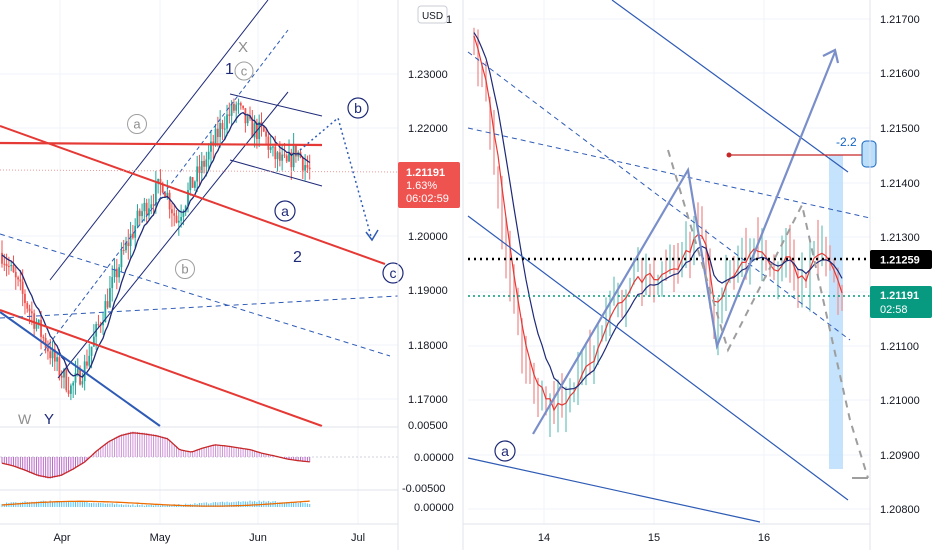 The image size is (932, 555). I want to click on wave-label-x: X, so click(243, 47).